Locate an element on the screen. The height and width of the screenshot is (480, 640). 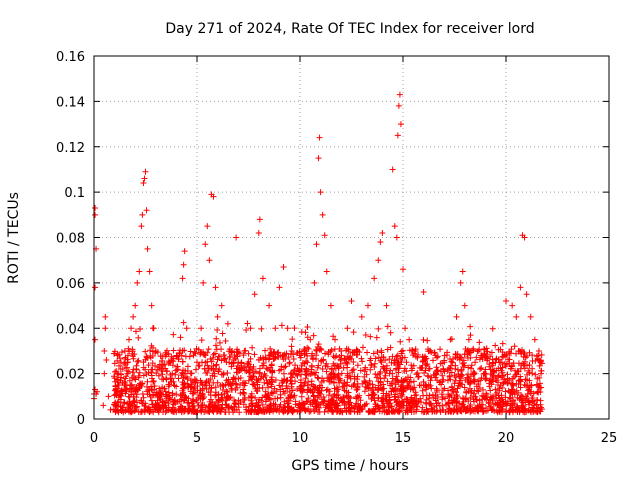
y-tick-label: 0.14 is located at coordinates (70, 102).